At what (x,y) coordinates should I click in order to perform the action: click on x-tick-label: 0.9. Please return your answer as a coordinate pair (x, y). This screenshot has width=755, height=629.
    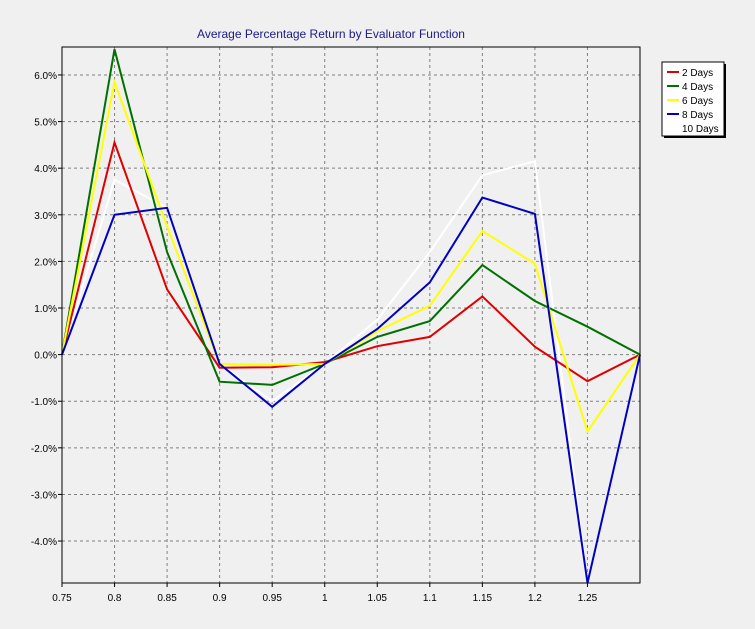
    Looking at the image, I should click on (220, 598).